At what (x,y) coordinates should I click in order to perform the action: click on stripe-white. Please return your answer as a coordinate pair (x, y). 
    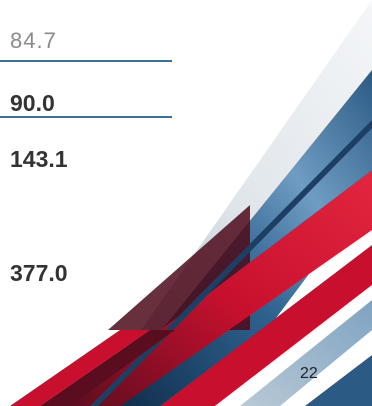
    Looking at the image, I should click on (293, 345).